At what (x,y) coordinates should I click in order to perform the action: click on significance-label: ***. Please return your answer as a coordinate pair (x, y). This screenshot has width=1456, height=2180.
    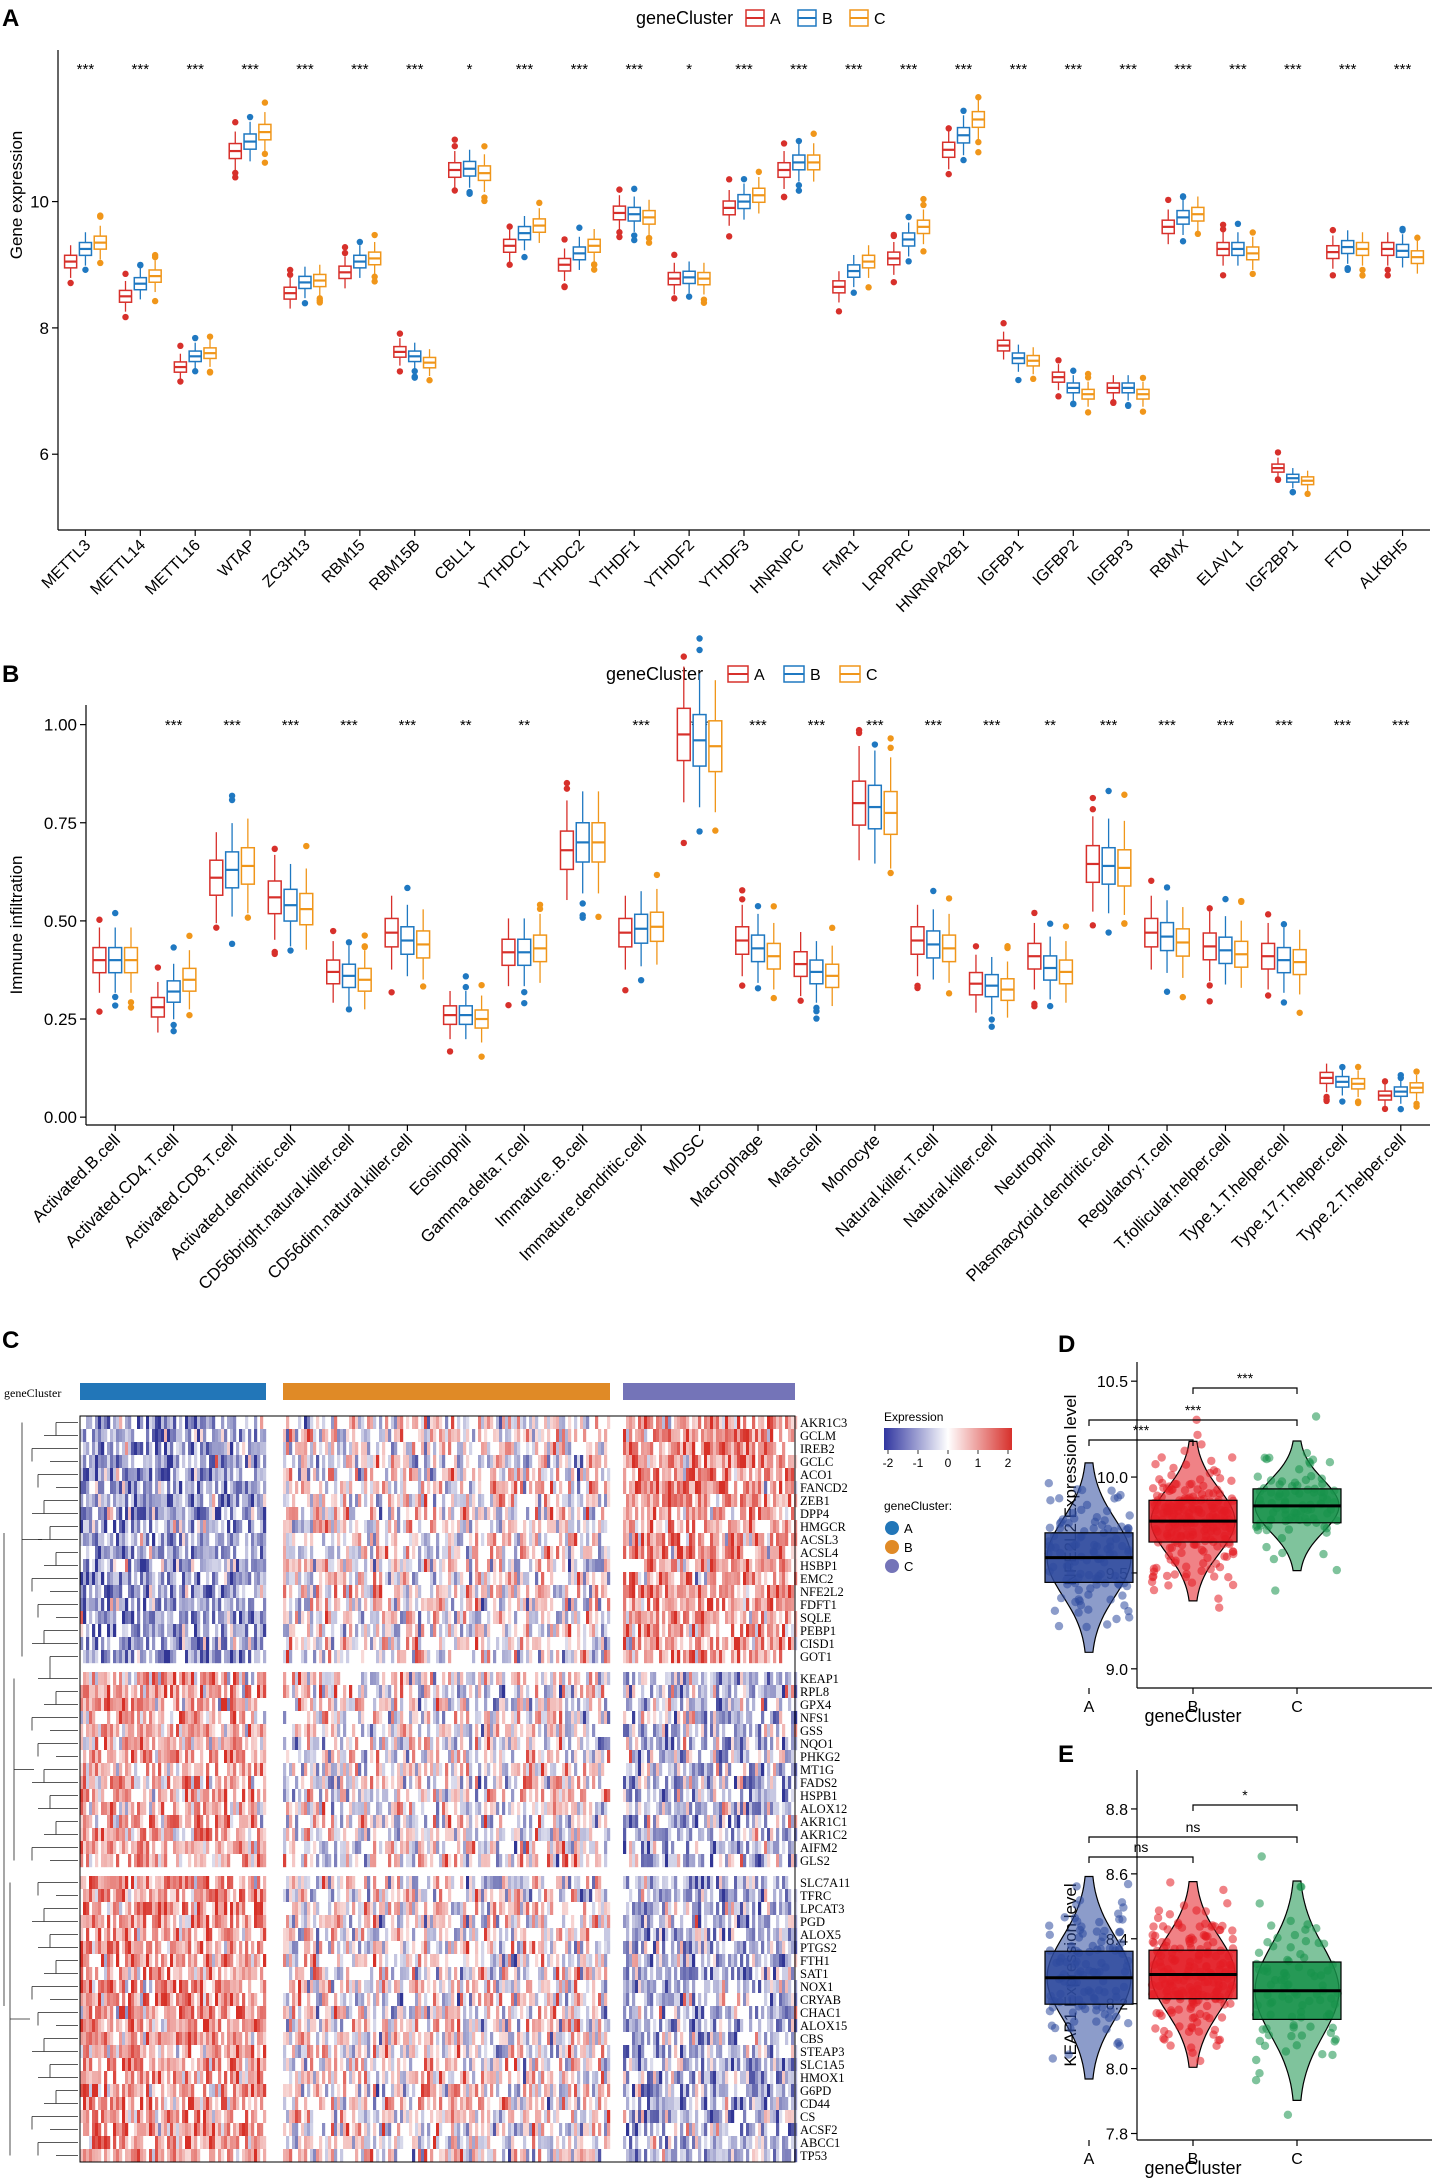
    Looking at the image, I should click on (415, 69).